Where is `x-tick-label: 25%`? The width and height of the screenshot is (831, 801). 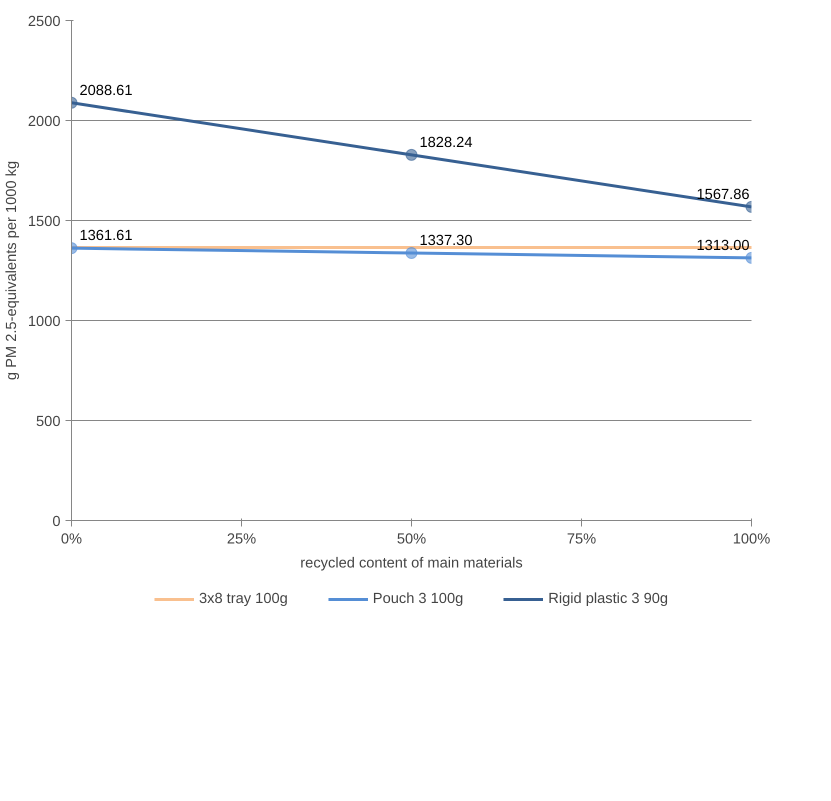
x-tick-label: 25% is located at coordinates (241, 540).